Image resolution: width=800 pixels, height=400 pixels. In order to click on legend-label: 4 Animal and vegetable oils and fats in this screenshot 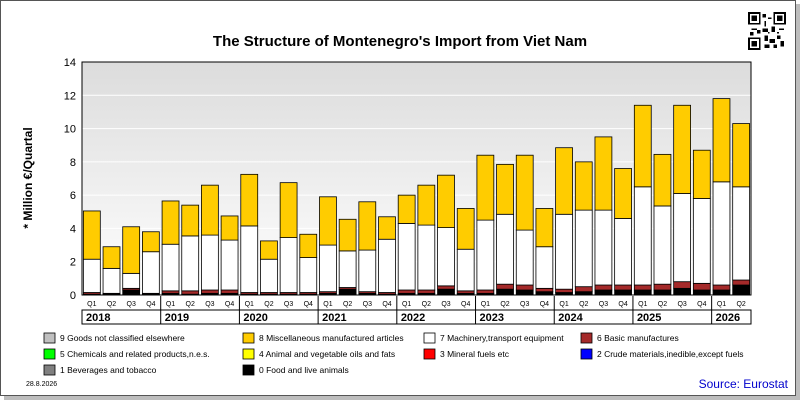, I will do `click(327, 354)`.